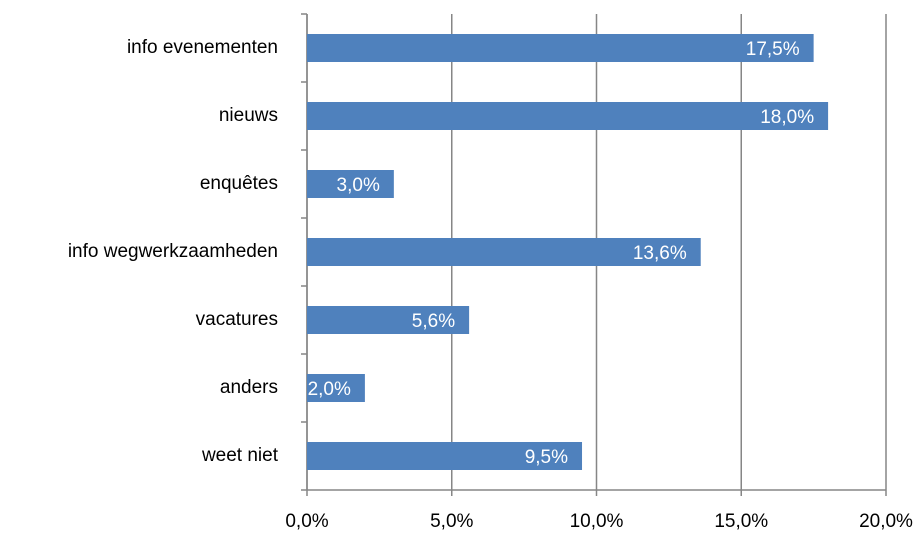 The width and height of the screenshot is (924, 539). What do you see at coordinates (741, 521) in the screenshot?
I see `x-tick-label: 15,0%` at bounding box center [741, 521].